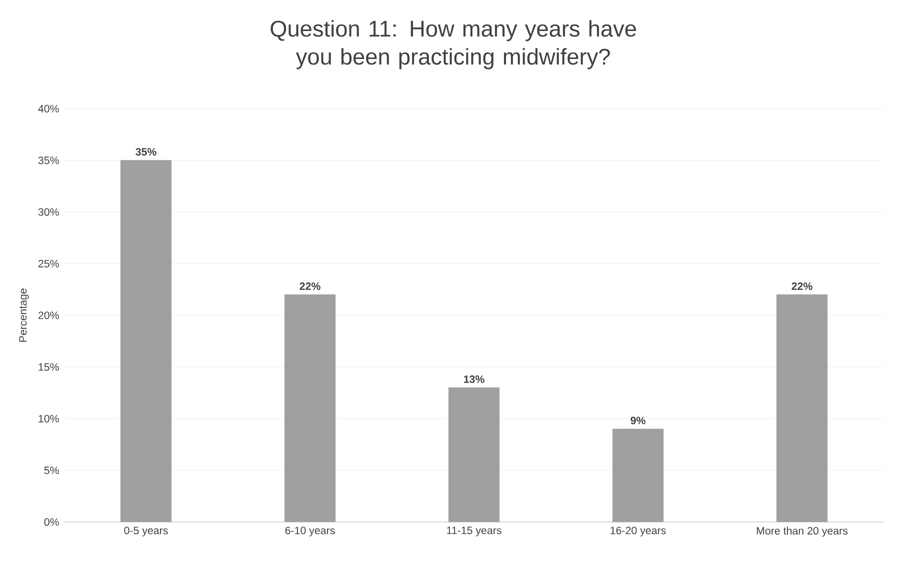 Image resolution: width=908 pixels, height=562 pixels. What do you see at coordinates (802, 531) in the screenshot?
I see `x-tick-label: More than 20 years` at bounding box center [802, 531].